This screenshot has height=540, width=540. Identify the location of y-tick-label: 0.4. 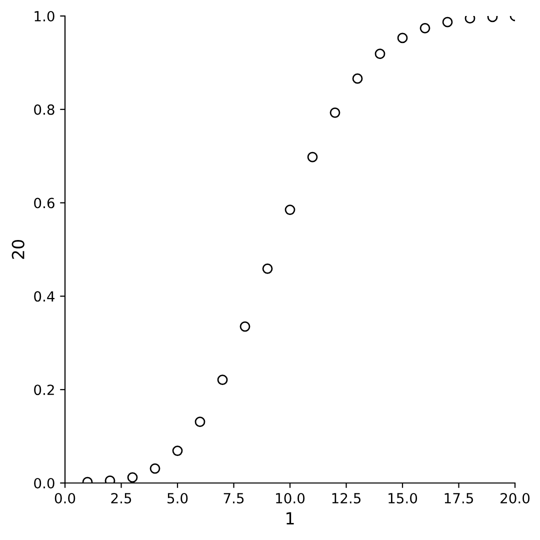
(44, 296).